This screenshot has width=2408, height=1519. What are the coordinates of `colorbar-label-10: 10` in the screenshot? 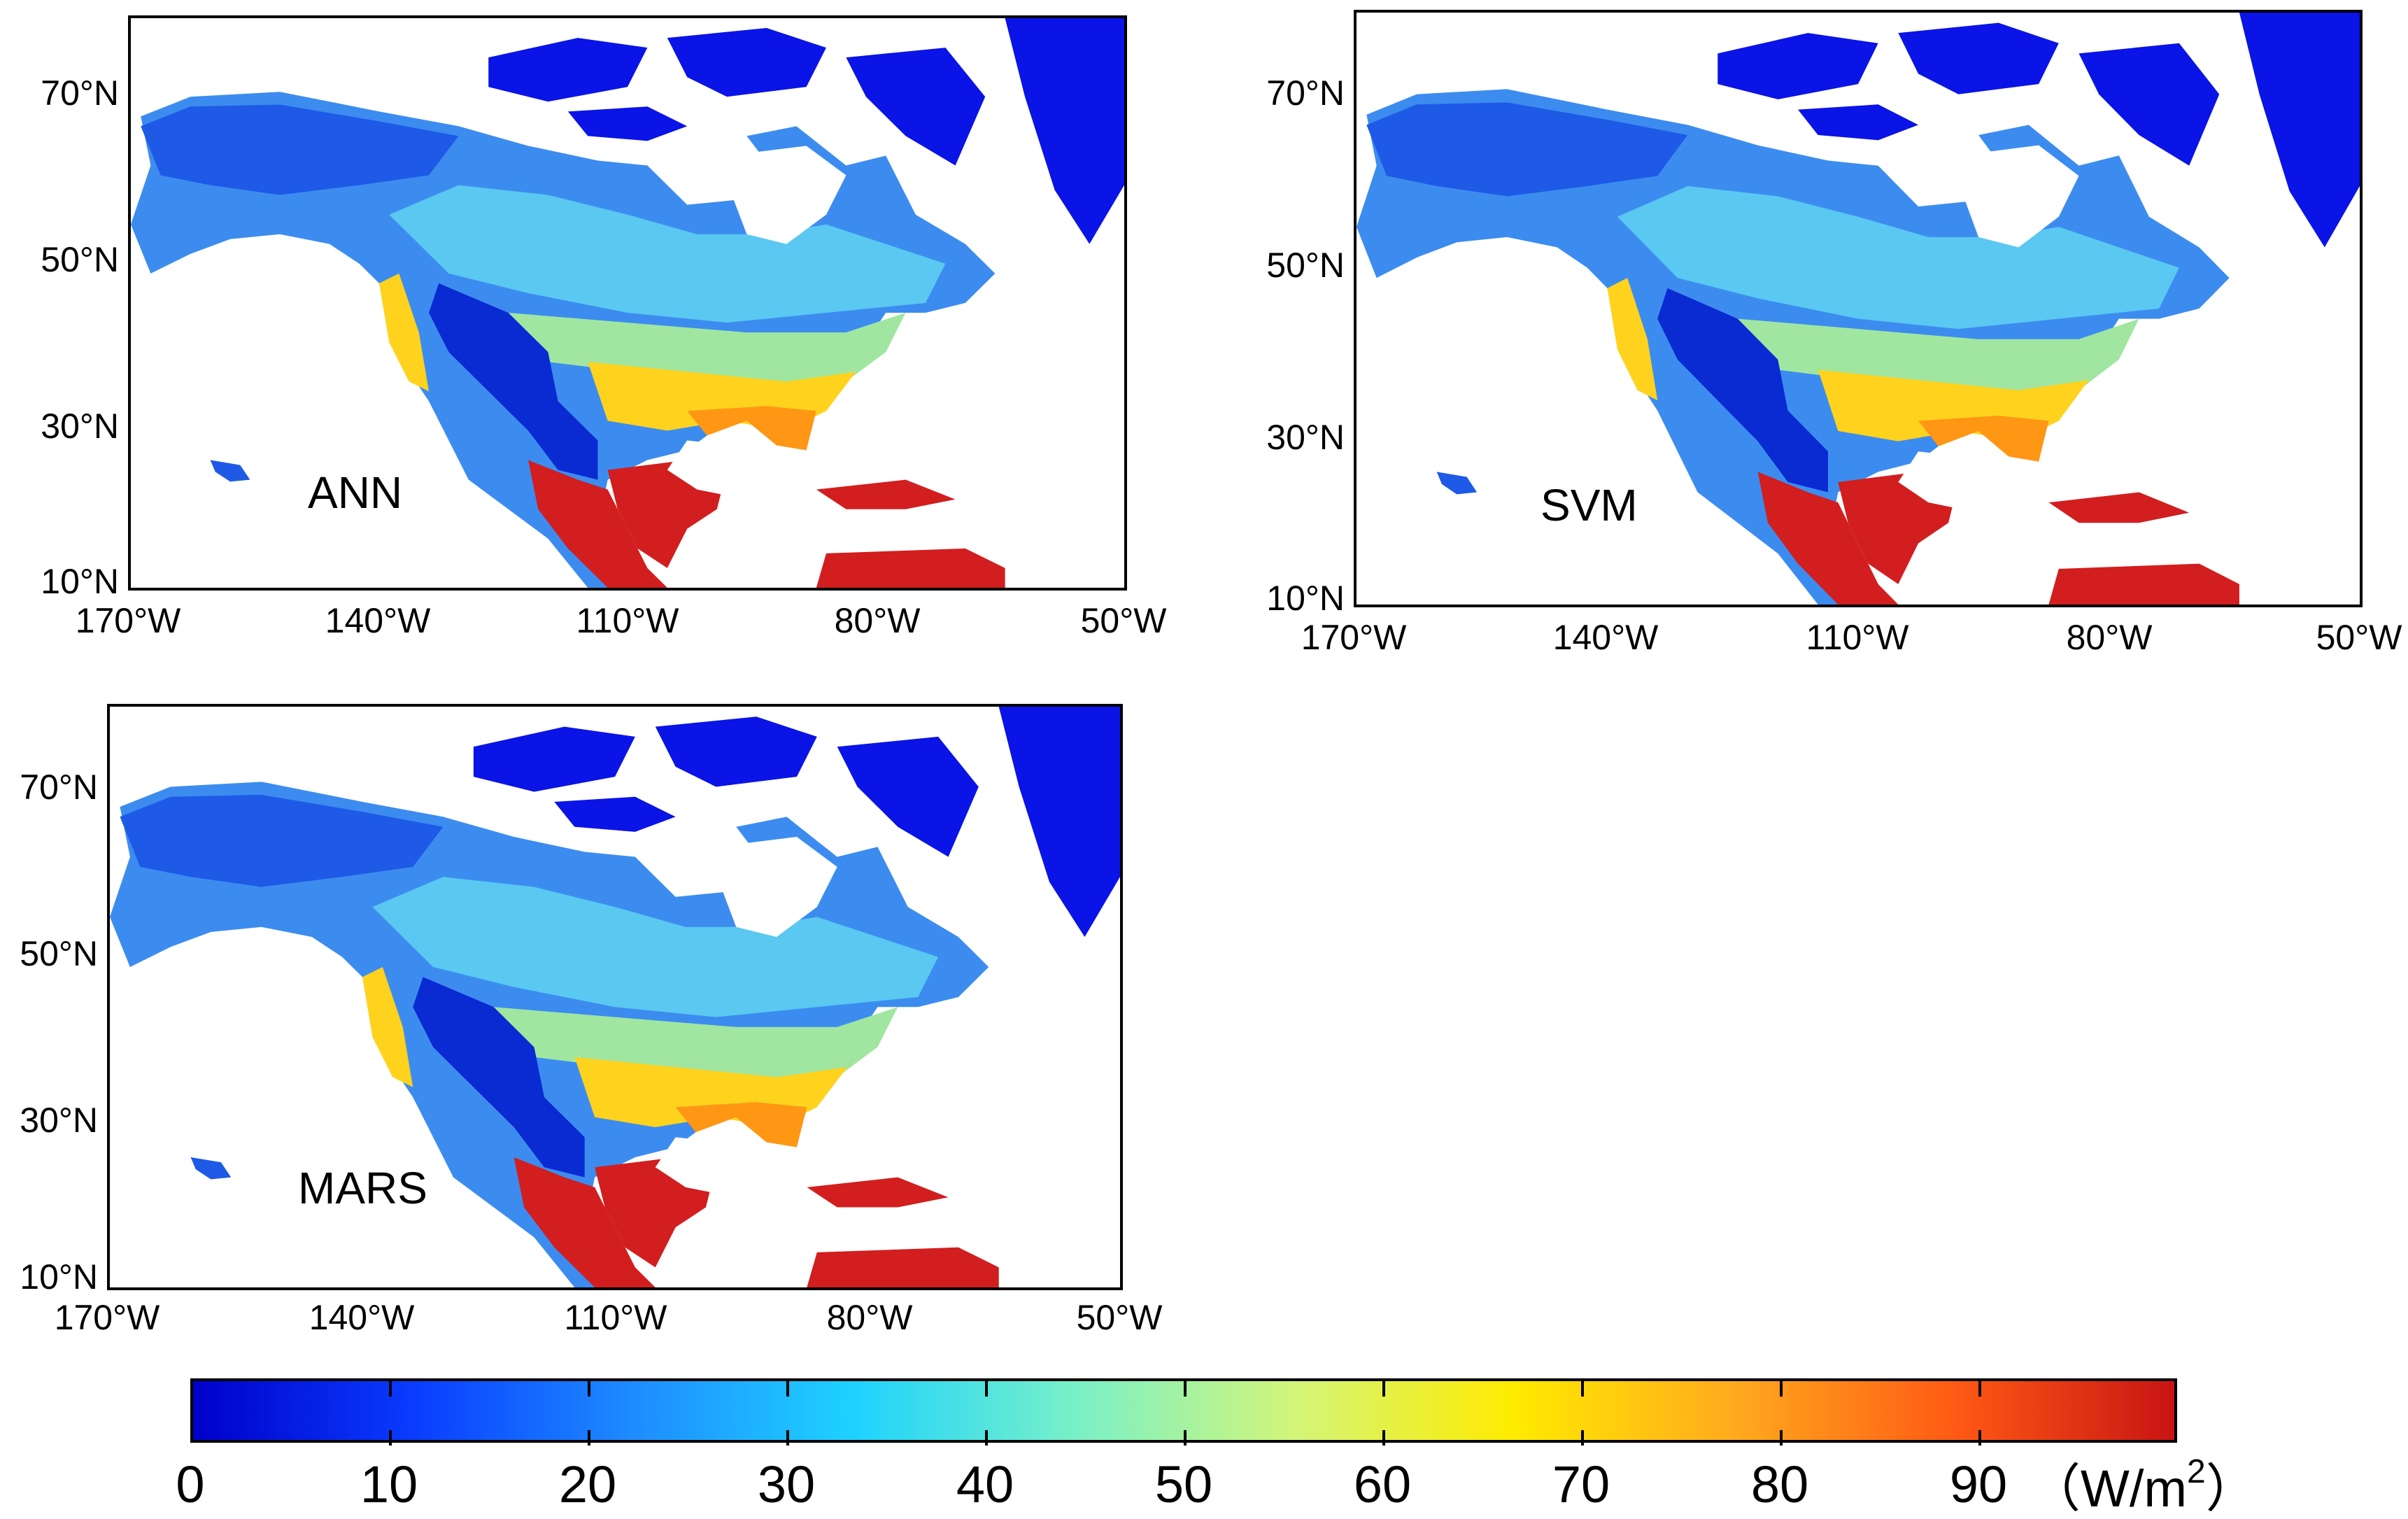 It's located at (389, 1484).